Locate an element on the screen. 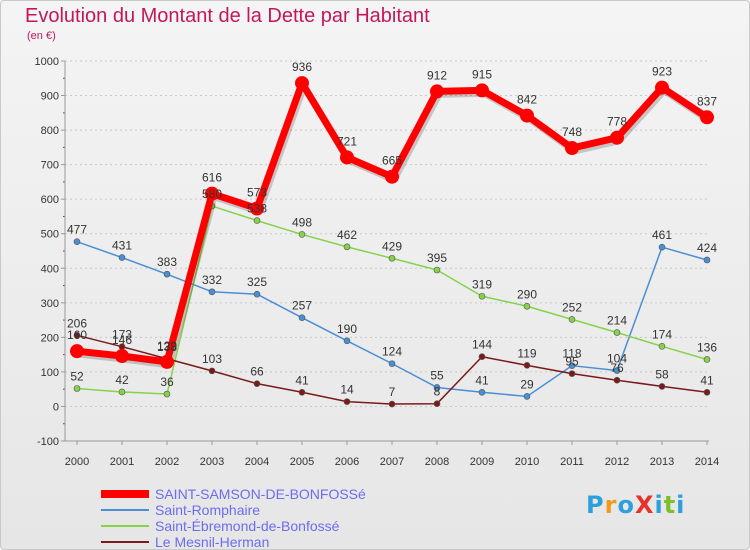 The width and height of the screenshot is (750, 550). data-label: 573 is located at coordinates (257, 193).